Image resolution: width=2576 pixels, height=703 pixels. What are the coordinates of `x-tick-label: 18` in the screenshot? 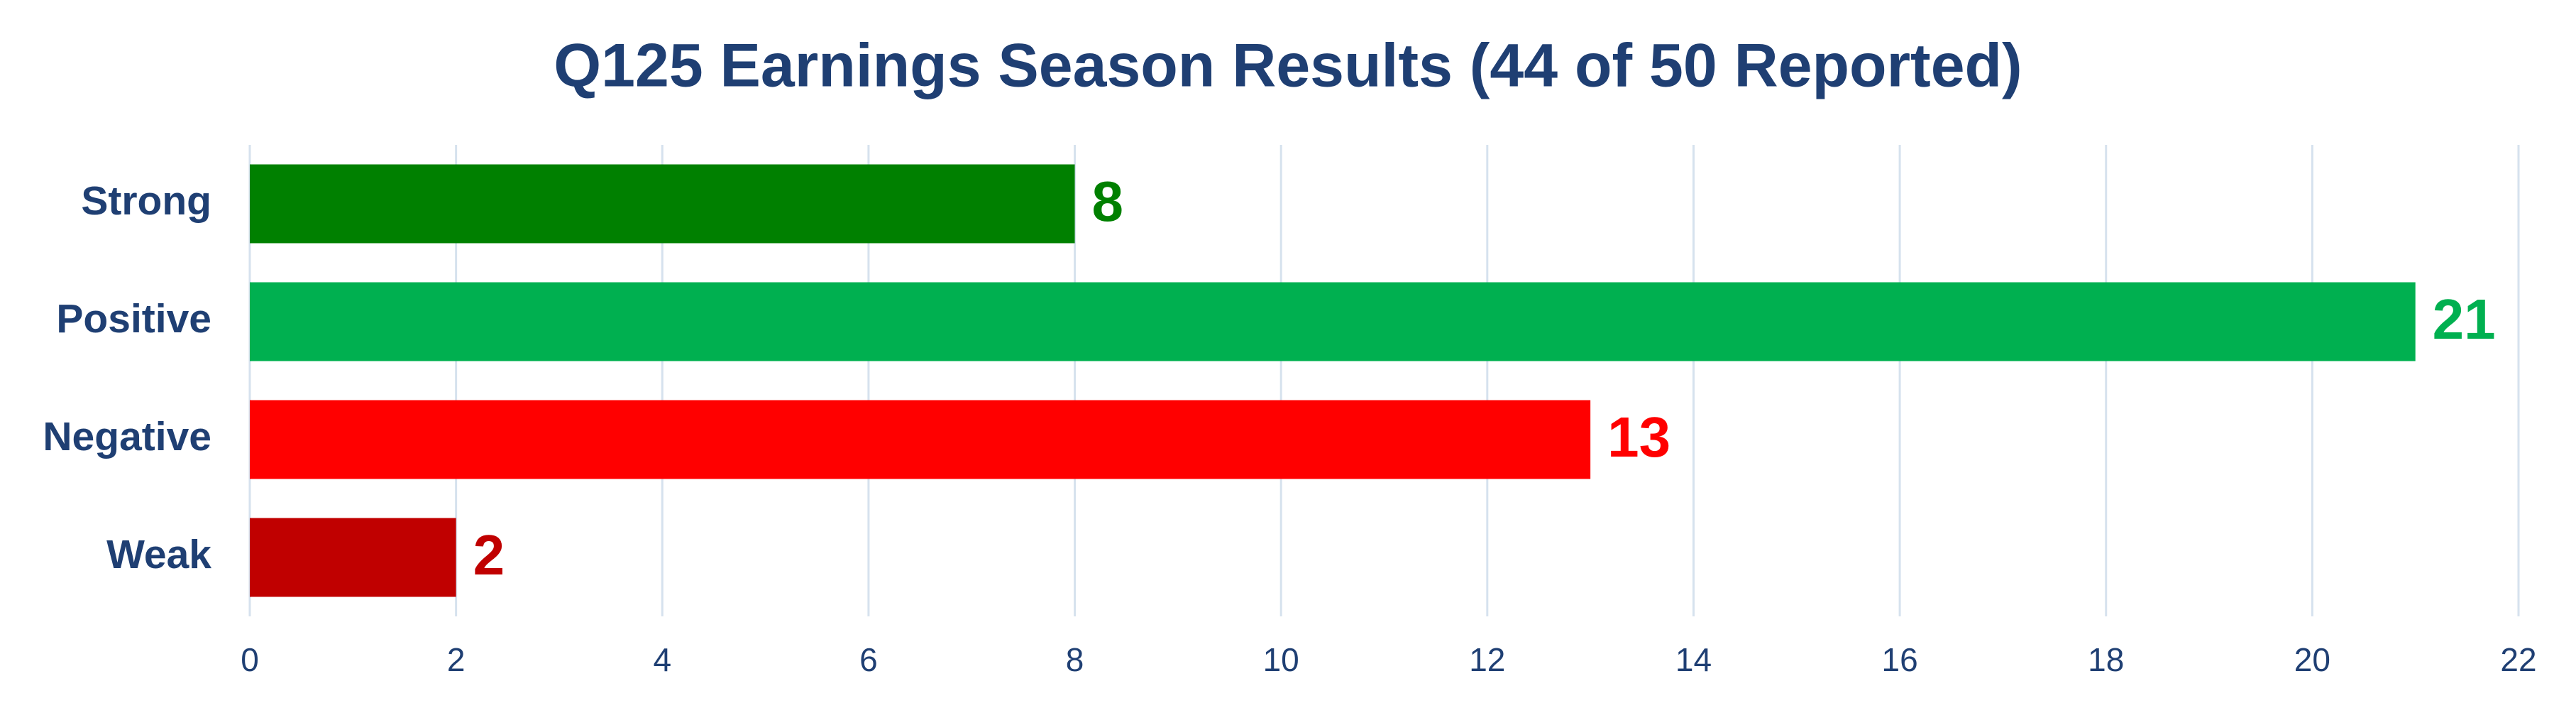 It's located at (2106, 659).